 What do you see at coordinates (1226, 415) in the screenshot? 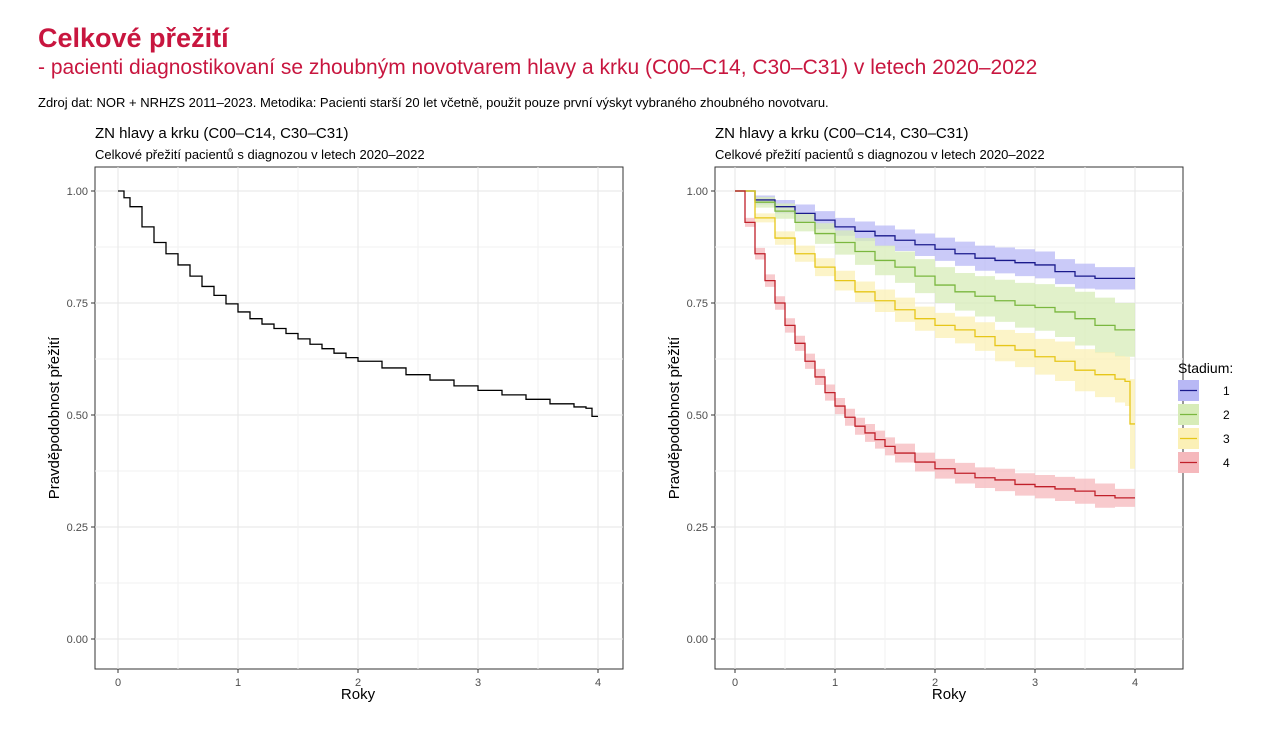
I see `legend-label-stadium-2: 2` at bounding box center [1226, 415].